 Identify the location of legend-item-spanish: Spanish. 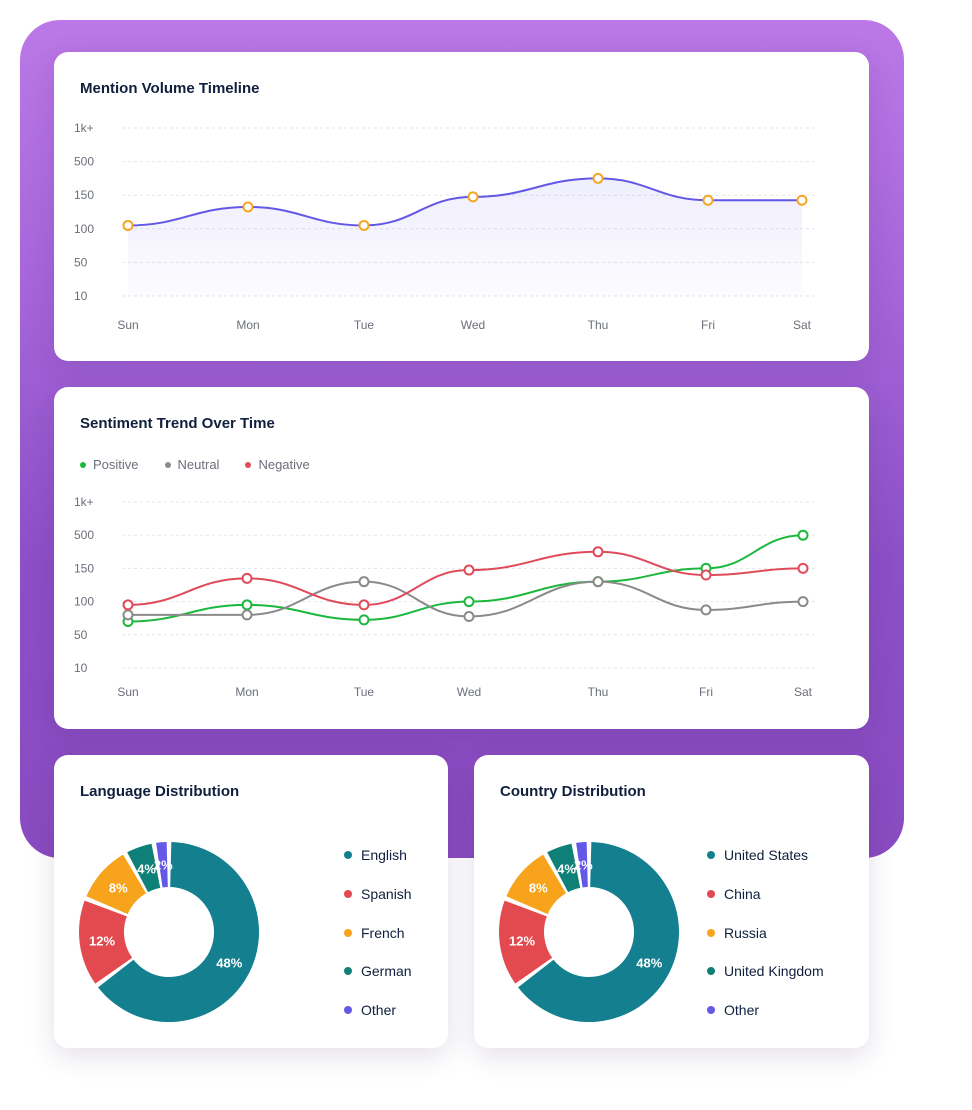
(378, 894).